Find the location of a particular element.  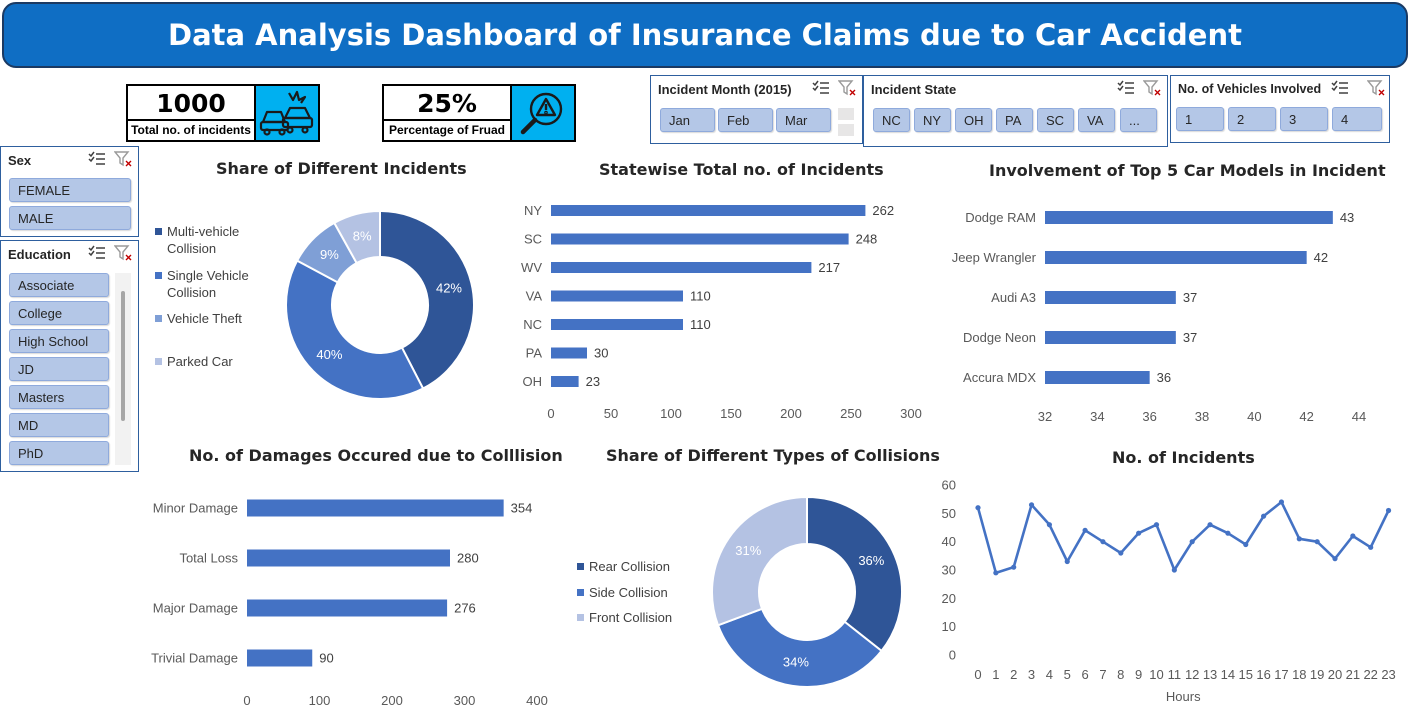

slicer-month-feb: Feb is located at coordinates (745, 120).